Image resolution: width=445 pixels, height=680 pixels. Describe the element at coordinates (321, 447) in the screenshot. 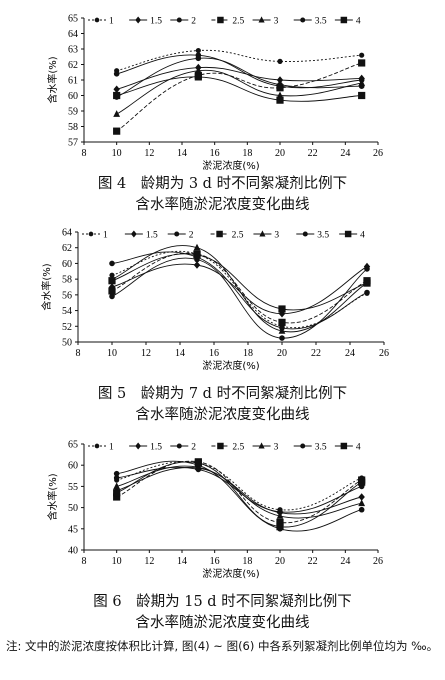

I see `legend-label-3.5: 3.5` at that location.